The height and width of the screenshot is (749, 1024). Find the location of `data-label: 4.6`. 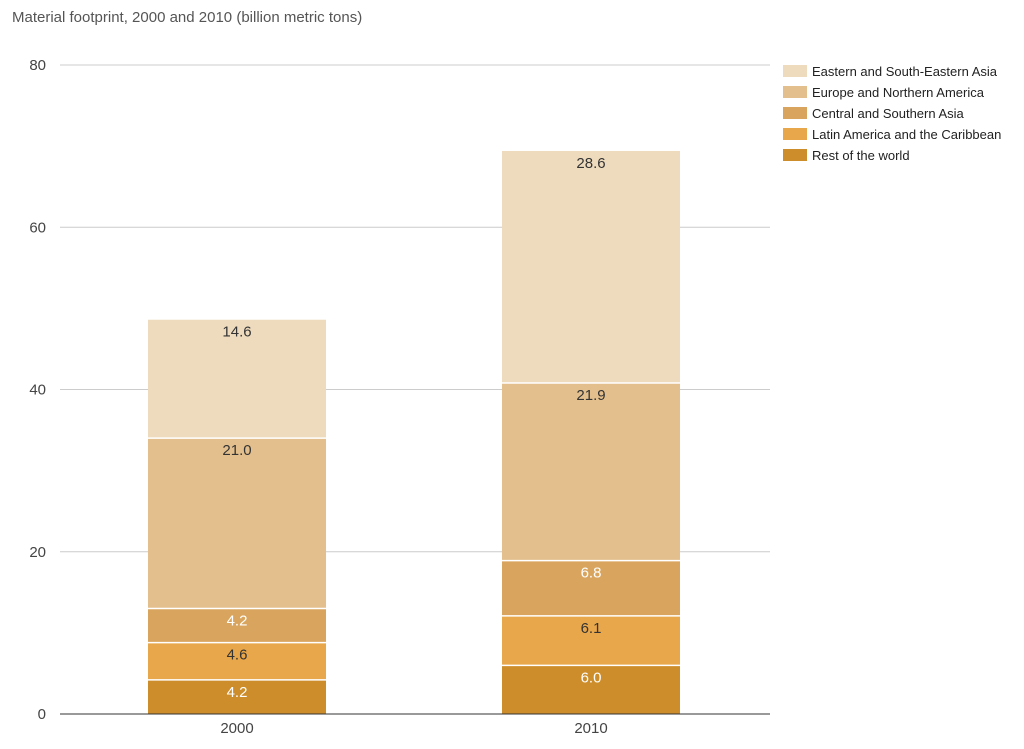

data-label: 4.6 is located at coordinates (237, 655).